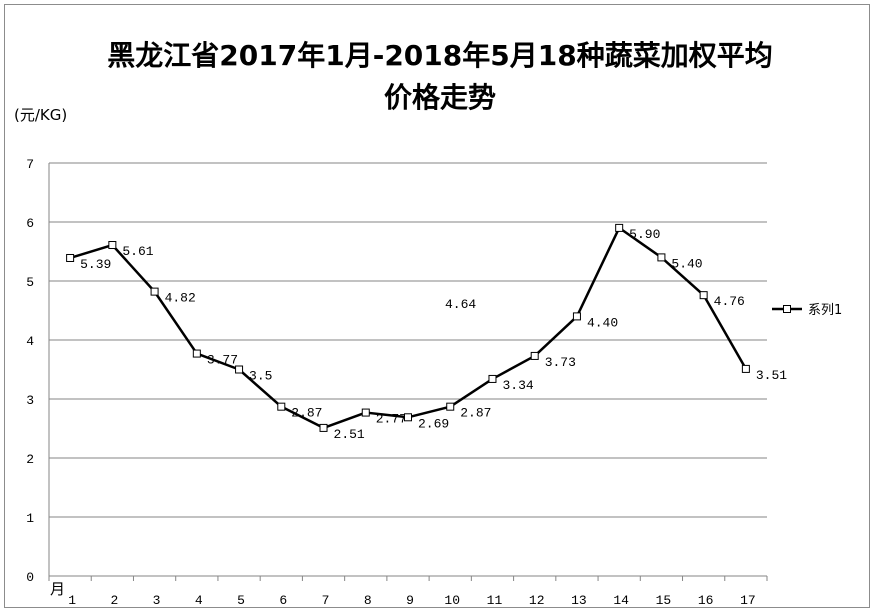 This screenshot has height=616, width=878. What do you see at coordinates (621, 600) in the screenshot?
I see `x-tick-label: 14` at bounding box center [621, 600].